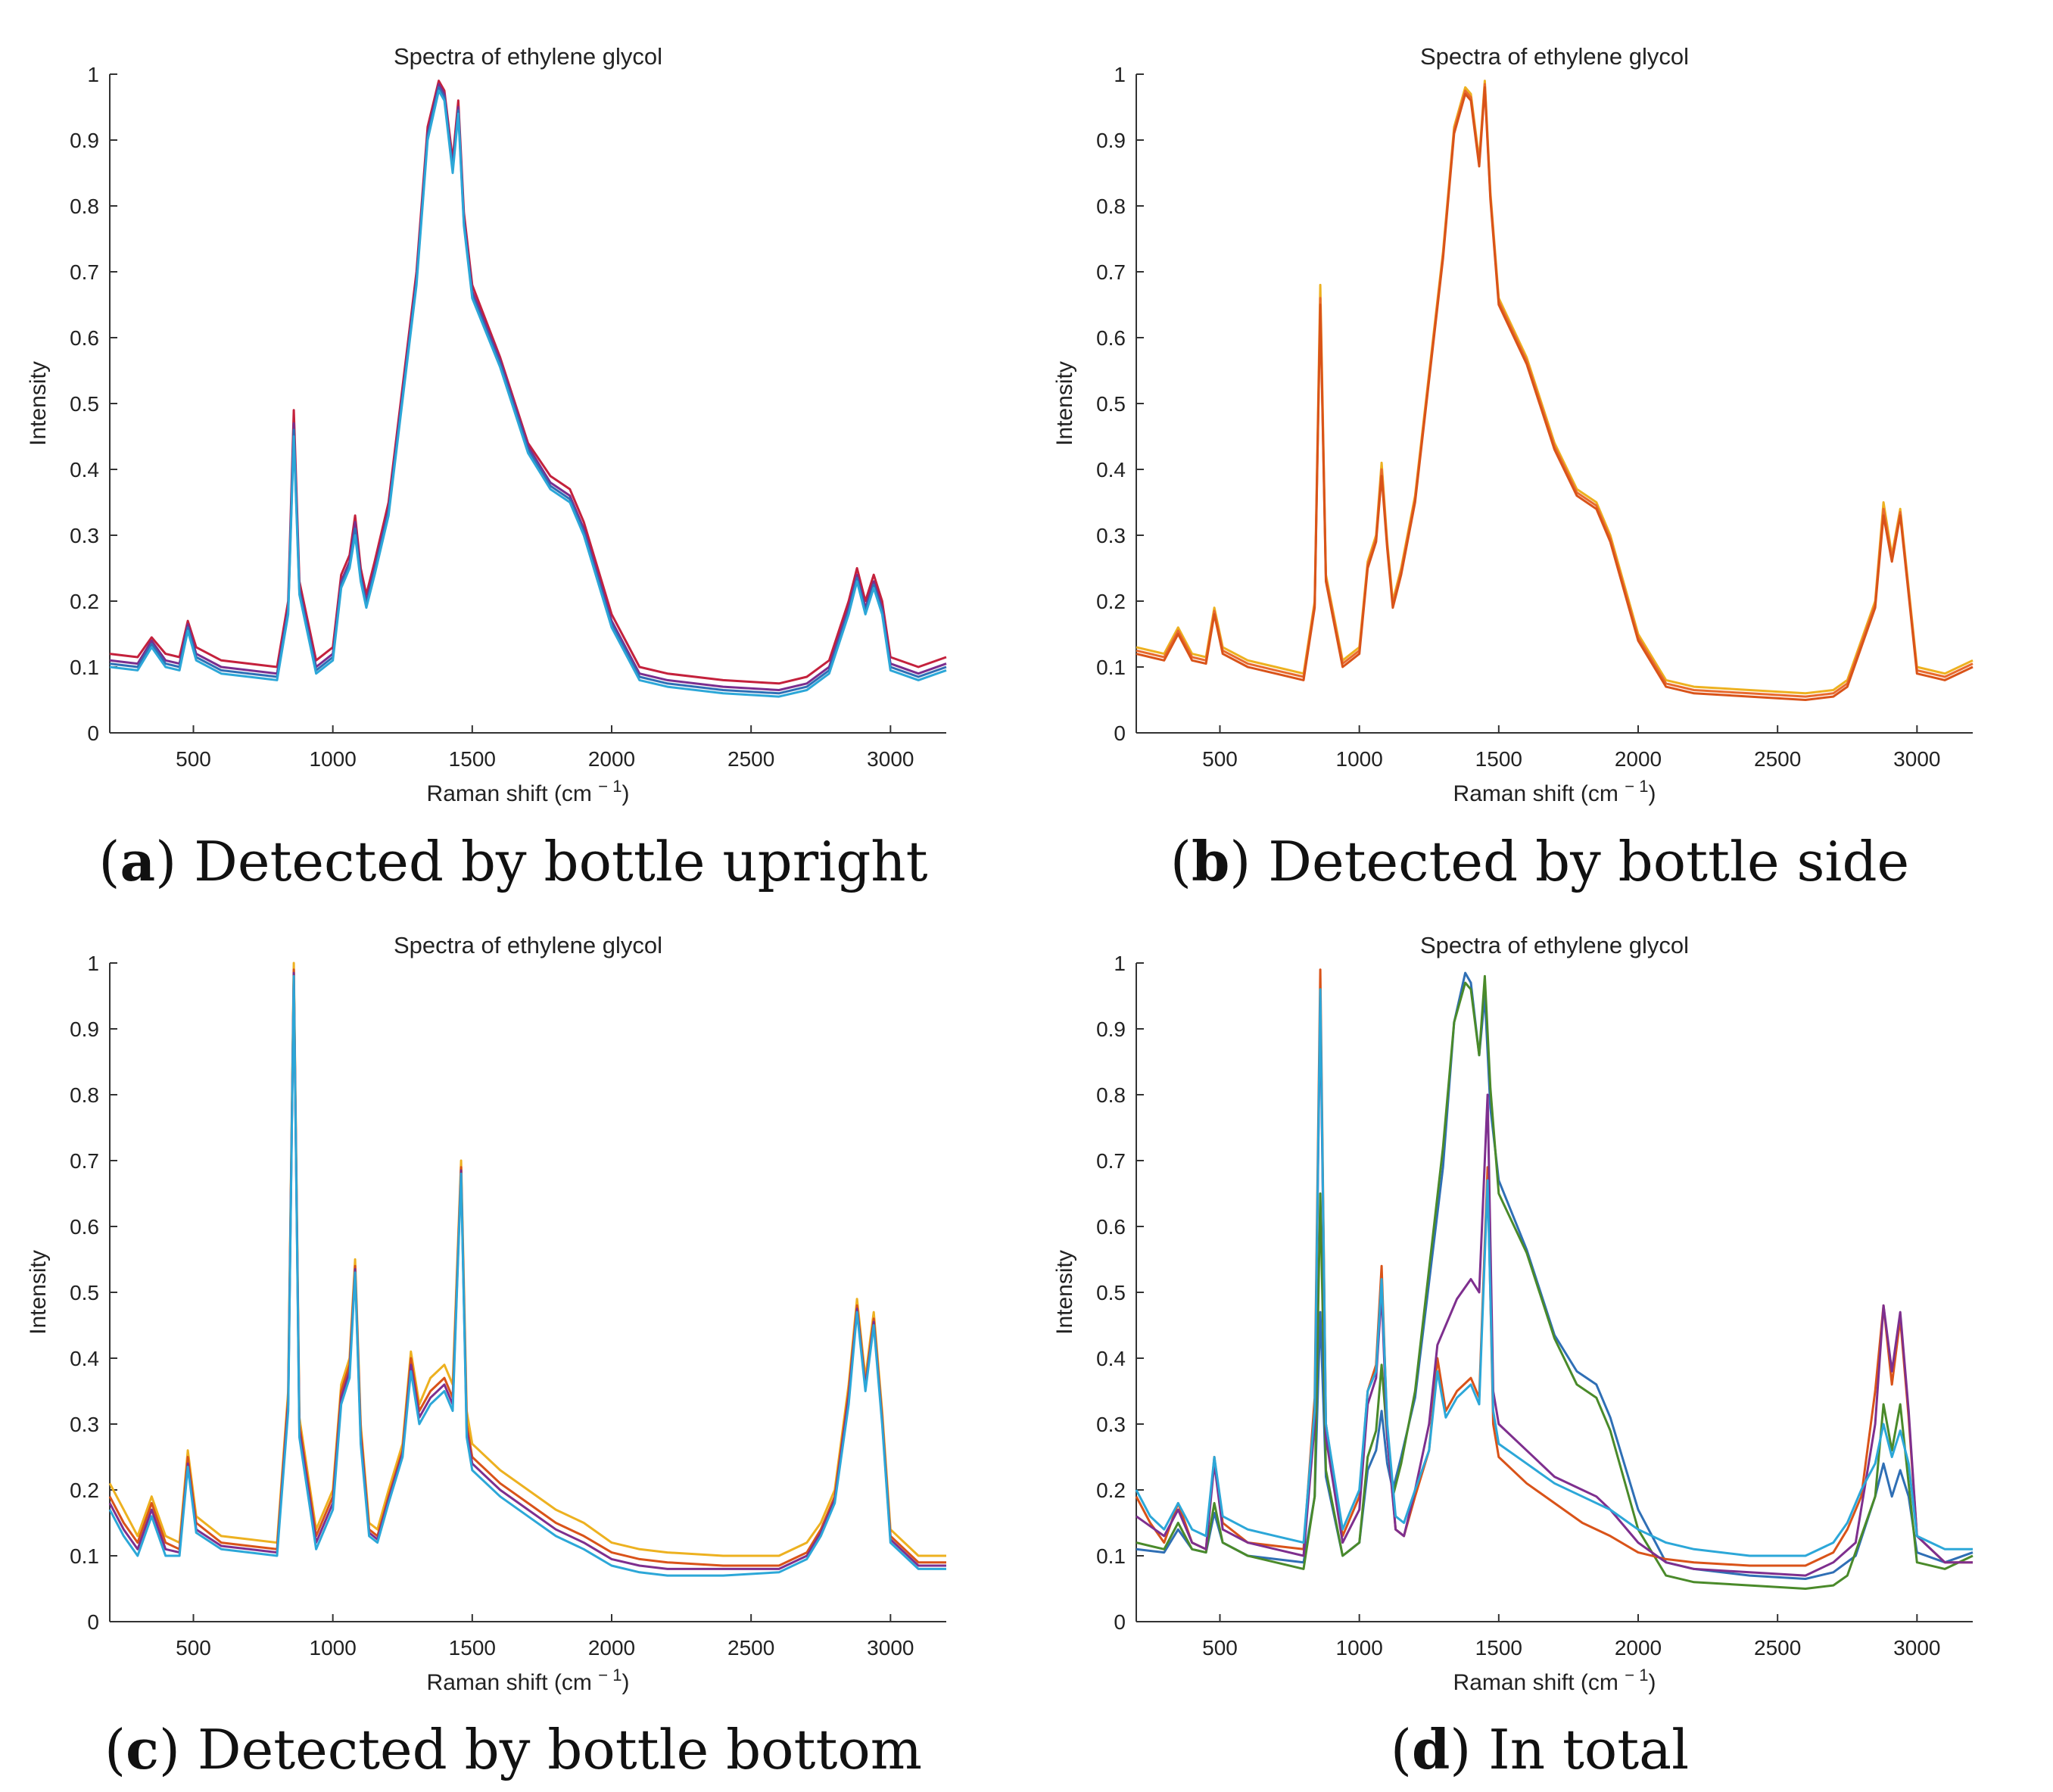 This screenshot has width=2053, height=1792. What do you see at coordinates (1430, 1749) in the screenshot?
I see `caption-d-letter: d` at bounding box center [1430, 1749].